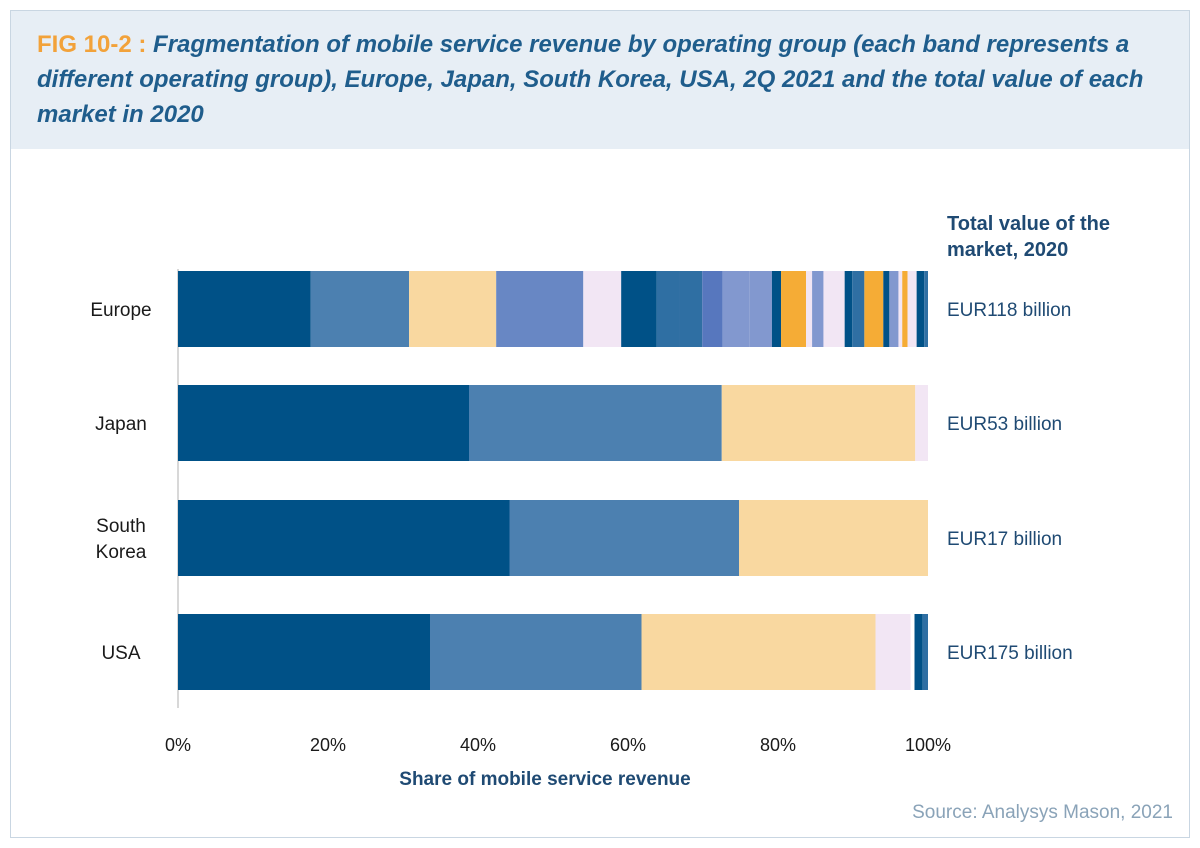  I want to click on bar-usa, so click(553, 652).